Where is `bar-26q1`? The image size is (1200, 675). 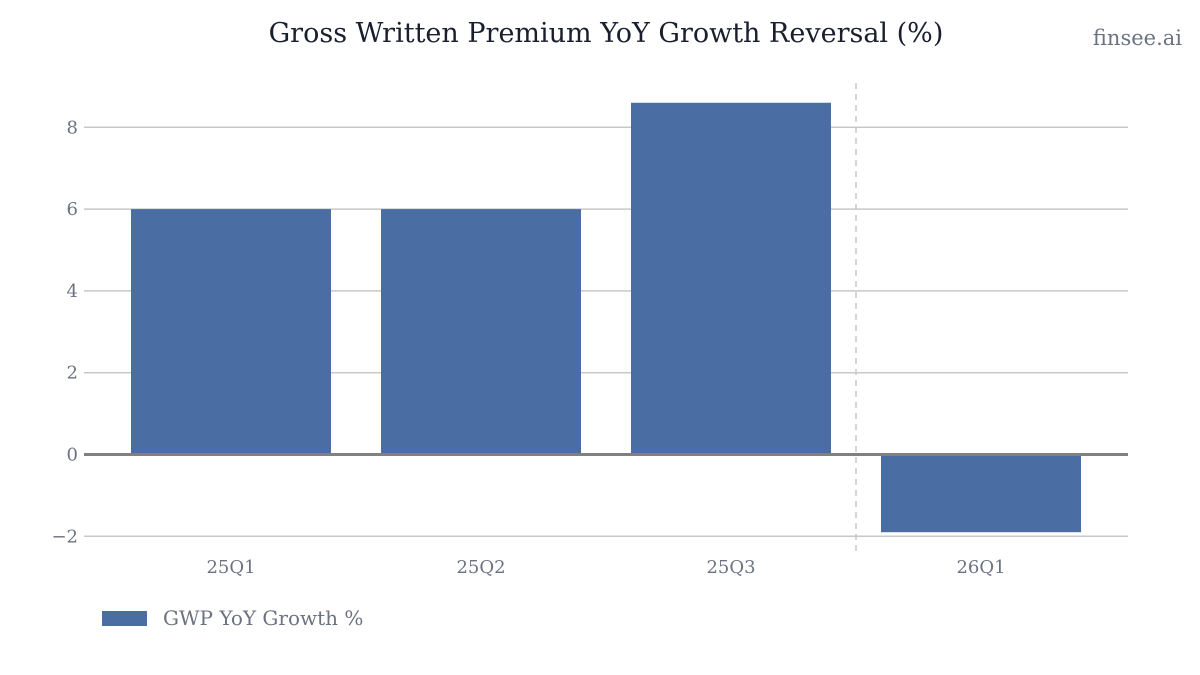 bar-26q1 is located at coordinates (981, 493).